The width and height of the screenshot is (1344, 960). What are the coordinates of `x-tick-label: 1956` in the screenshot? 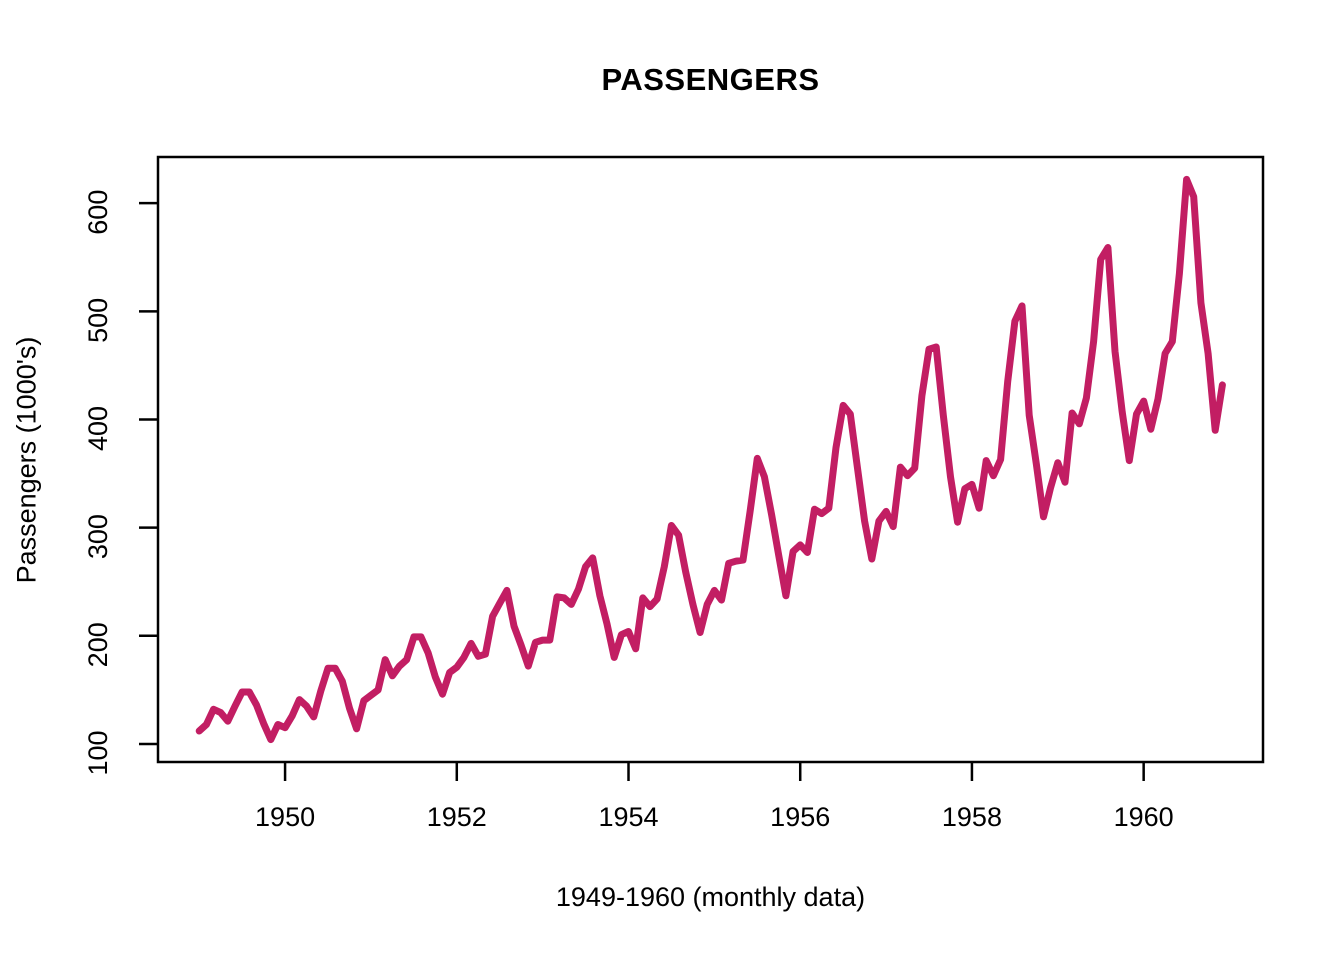 It's located at (800, 817).